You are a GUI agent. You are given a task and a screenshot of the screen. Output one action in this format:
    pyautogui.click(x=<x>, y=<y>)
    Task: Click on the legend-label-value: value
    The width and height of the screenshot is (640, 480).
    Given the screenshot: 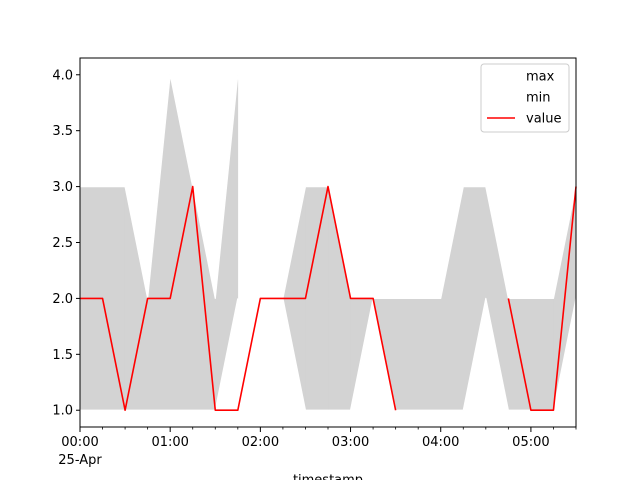 What is the action you would take?
    pyautogui.click(x=544, y=119)
    